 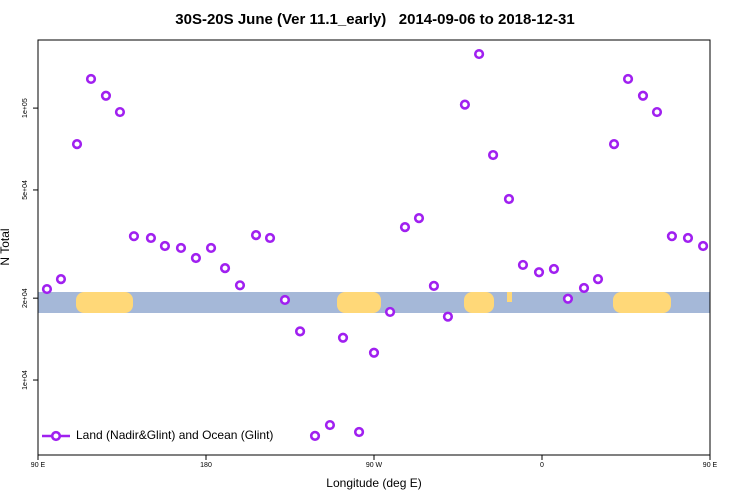 What do you see at coordinates (373, 483) in the screenshot?
I see `x-axis-label: Longitude (deg E)` at bounding box center [373, 483].